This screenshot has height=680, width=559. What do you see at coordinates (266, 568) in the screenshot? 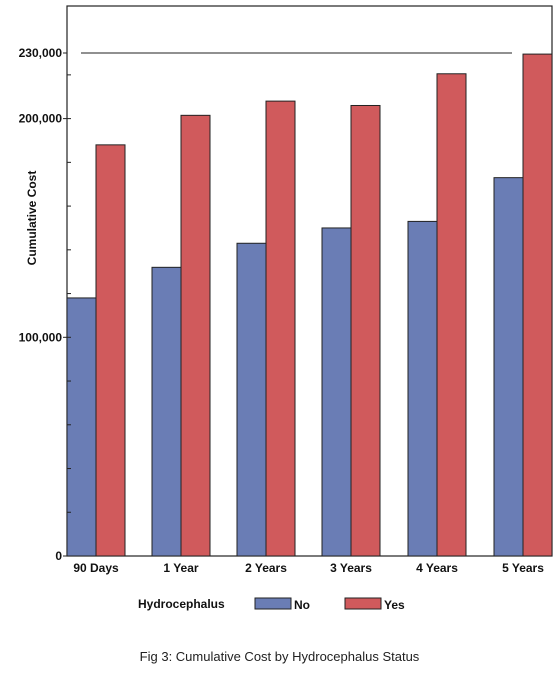
I see `x-tick-label: 2 Years` at bounding box center [266, 568].